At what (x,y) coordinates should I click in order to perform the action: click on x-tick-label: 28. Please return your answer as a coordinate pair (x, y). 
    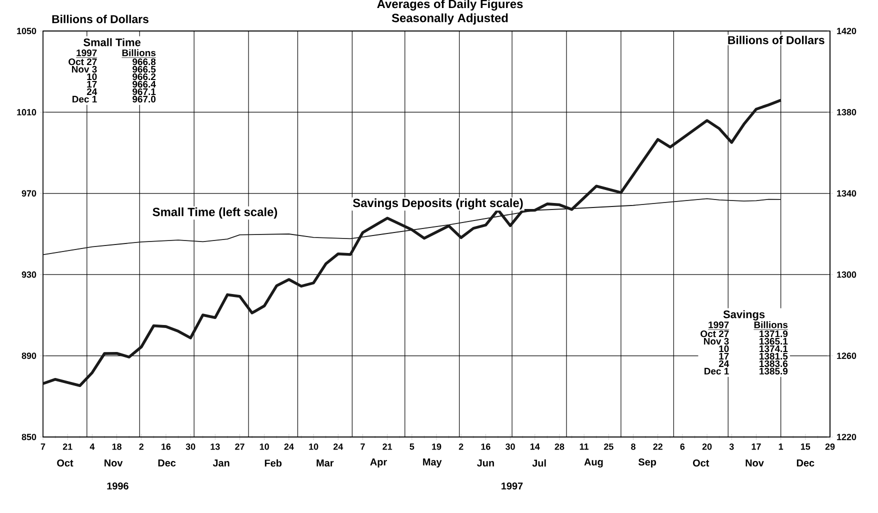
    Looking at the image, I should click on (559, 447).